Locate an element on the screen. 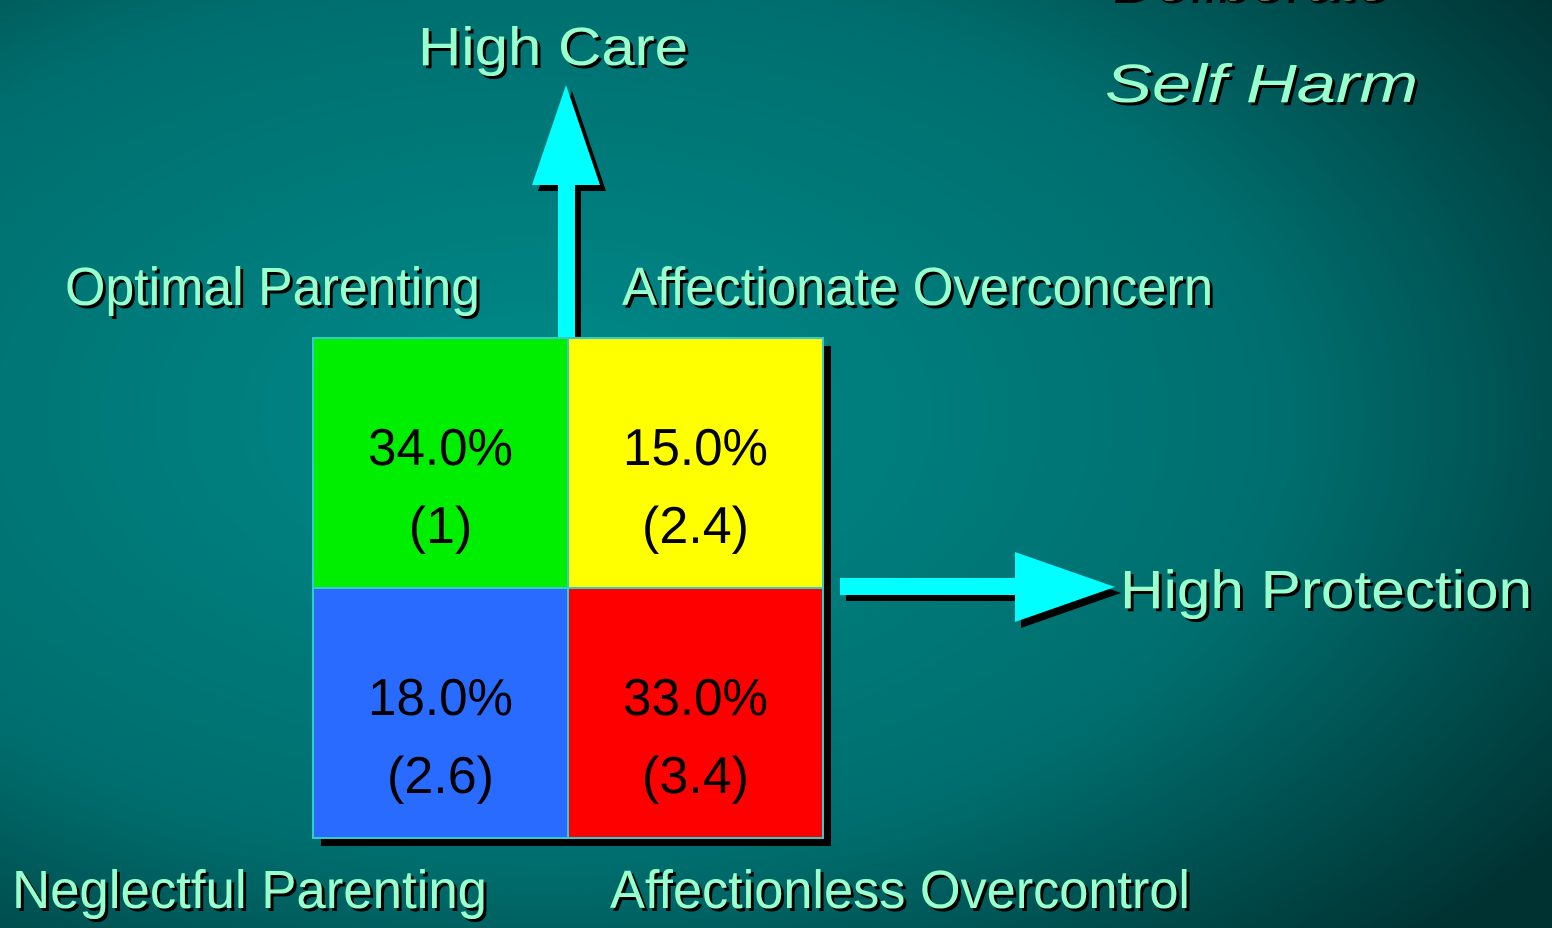  quadrant-label: Optimal Parenting is located at coordinates (272, 287).